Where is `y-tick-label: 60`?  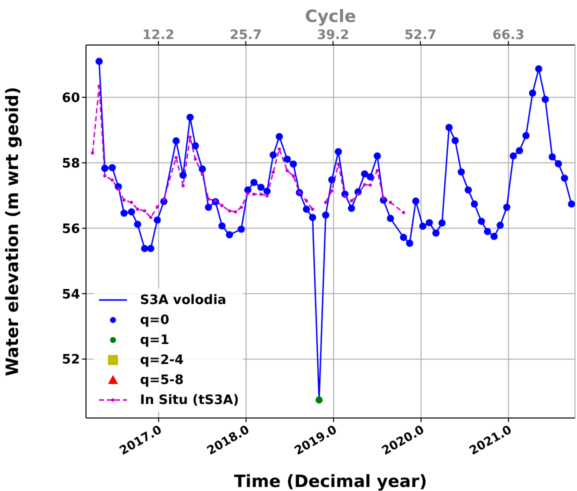
y-tick-label: 60 is located at coordinates (71, 98).